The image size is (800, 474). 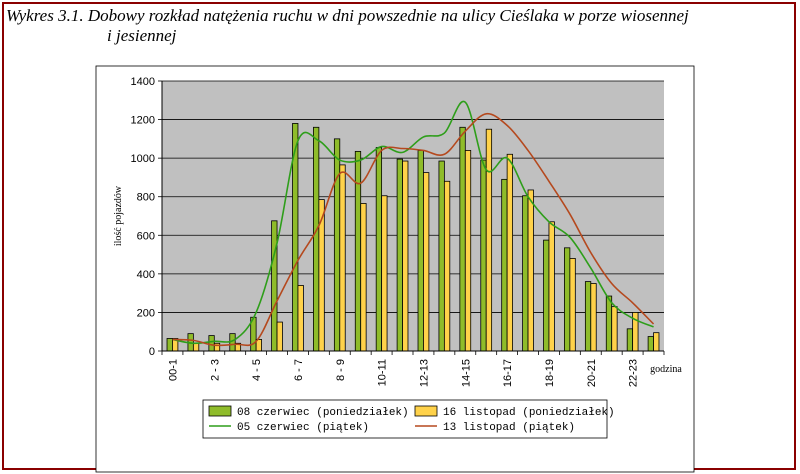 I want to click on x-tick-label: 10-11, so click(x=383, y=372).